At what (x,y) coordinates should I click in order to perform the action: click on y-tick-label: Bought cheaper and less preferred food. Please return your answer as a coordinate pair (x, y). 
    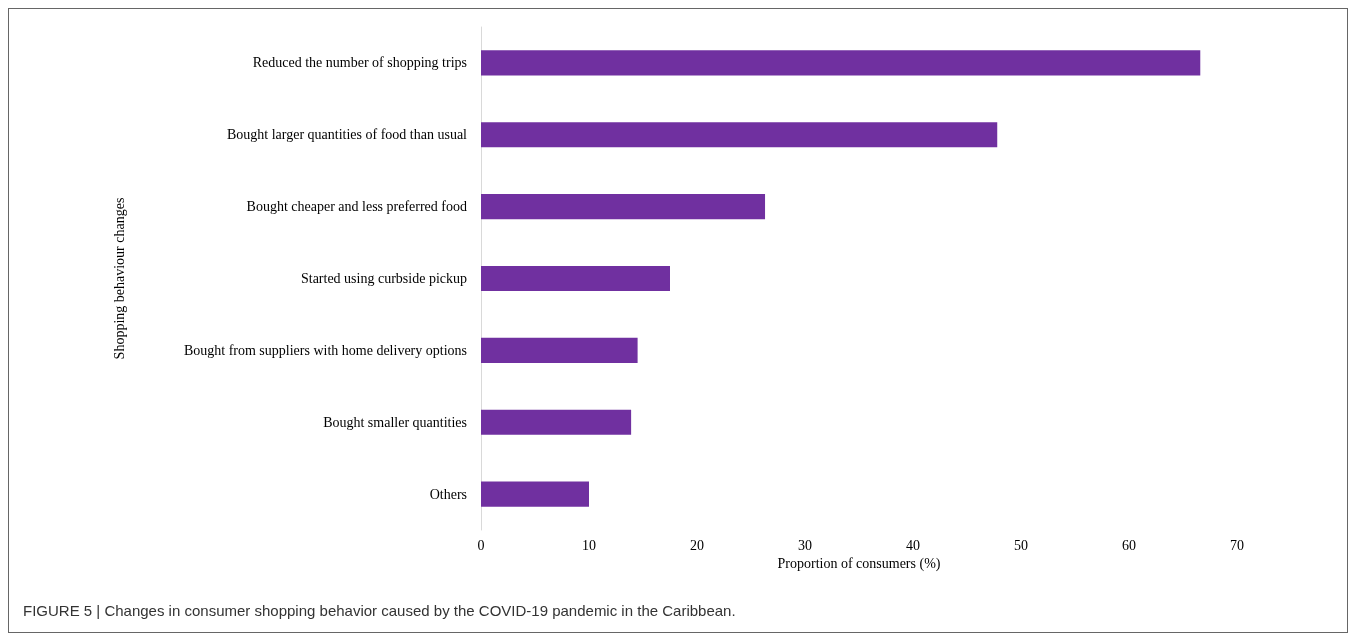
    Looking at the image, I should click on (356, 207).